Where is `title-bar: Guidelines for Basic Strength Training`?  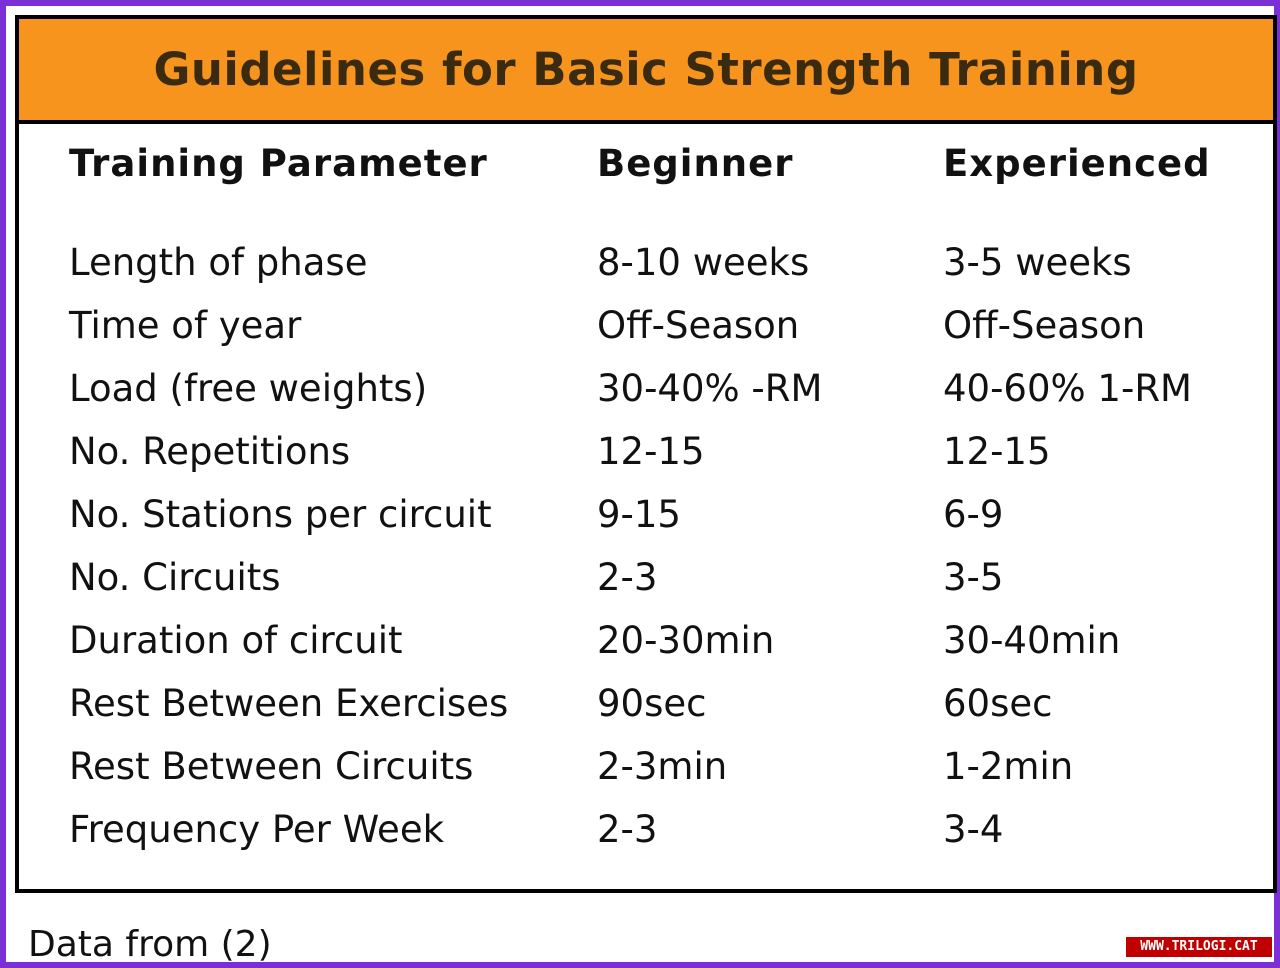 title-bar: Guidelines for Basic Strength Training is located at coordinates (646, 71).